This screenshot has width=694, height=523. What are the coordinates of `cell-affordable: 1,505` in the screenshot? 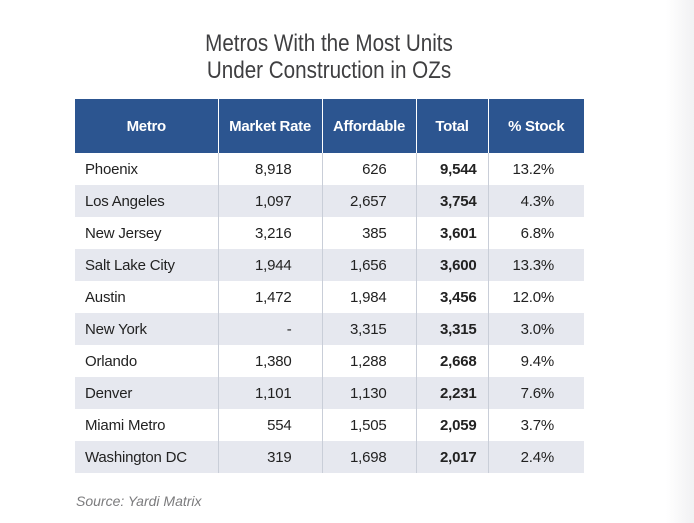 It's located at (369, 425).